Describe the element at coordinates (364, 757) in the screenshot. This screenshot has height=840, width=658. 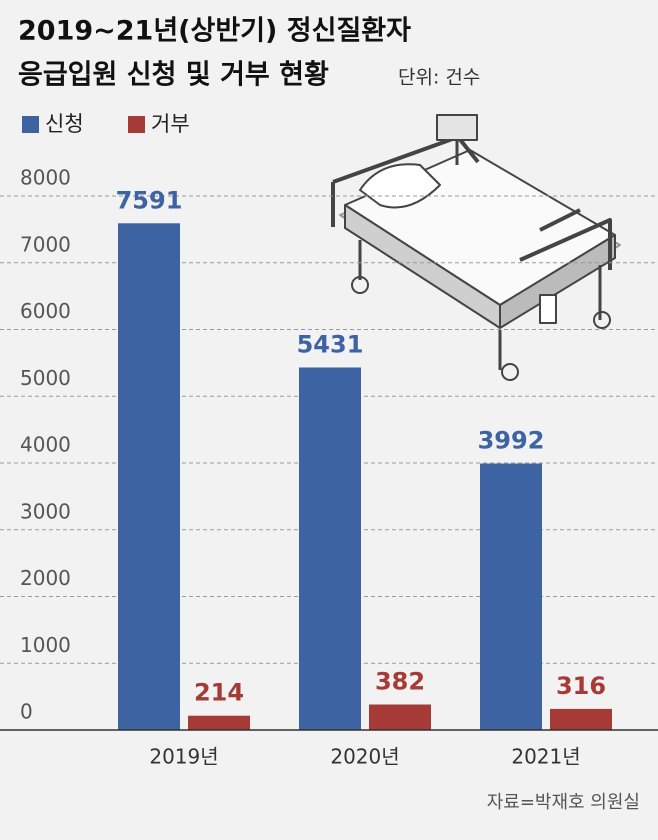
I see `x-tick-label: 2020년` at that location.